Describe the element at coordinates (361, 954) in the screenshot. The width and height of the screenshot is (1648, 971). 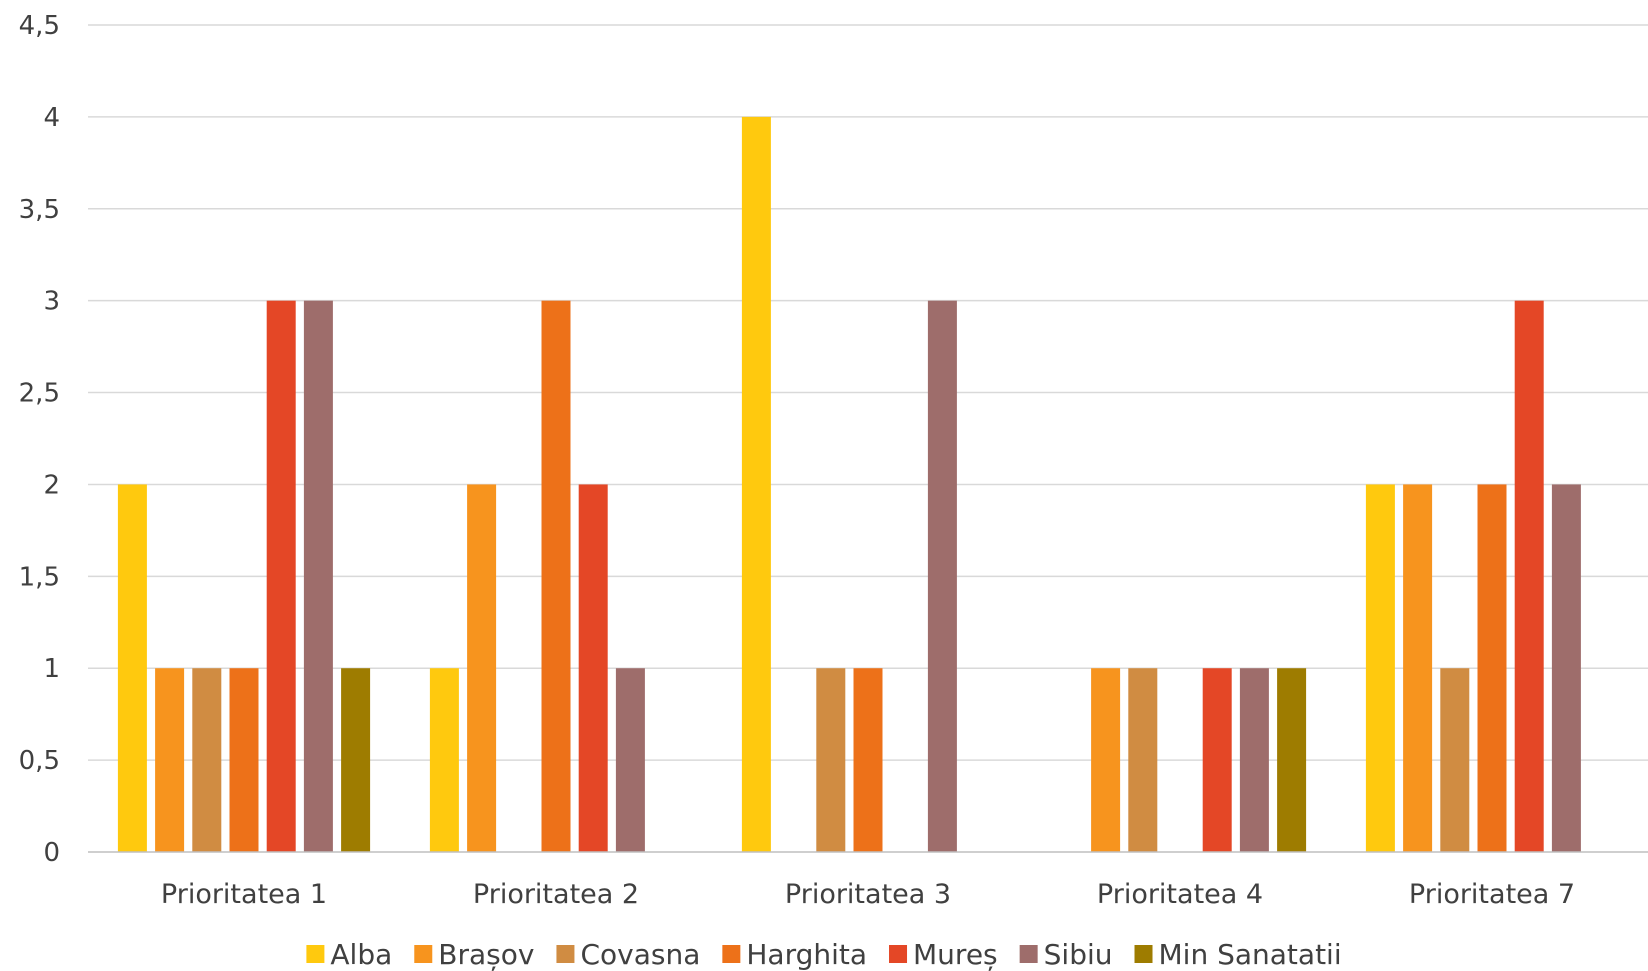
I see `legend-label: Alba` at that location.